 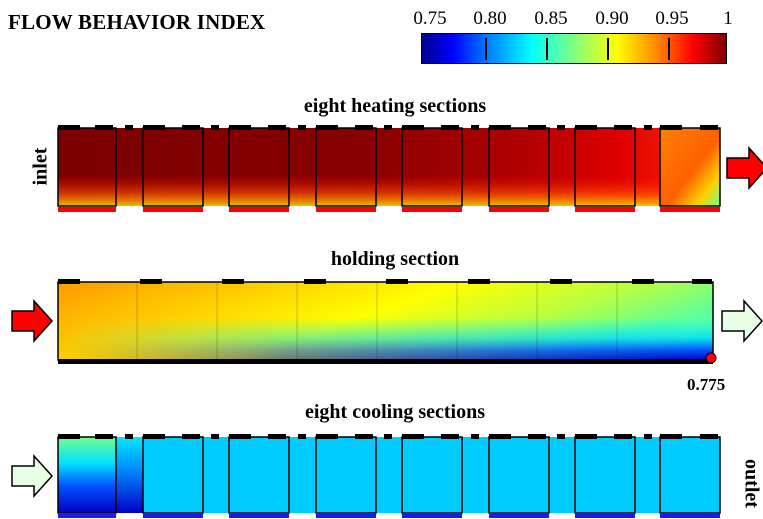 What do you see at coordinates (490, 18) in the screenshot?
I see `colorbar-tick-label: 0.80` at bounding box center [490, 18].